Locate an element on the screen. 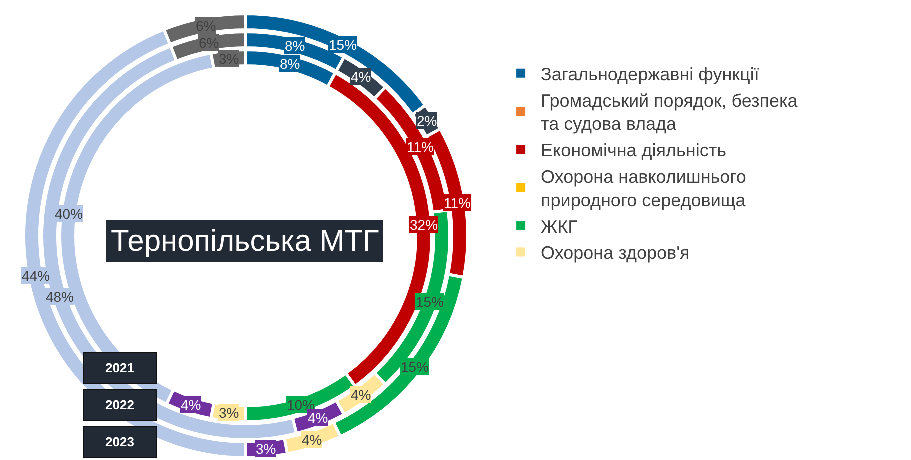  text: Тернопільська МТГ is located at coordinates (245, 241).